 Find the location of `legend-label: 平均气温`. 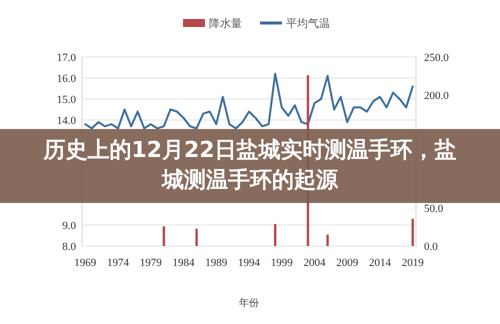

legend-label: 平均气温 is located at coordinates (308, 23).